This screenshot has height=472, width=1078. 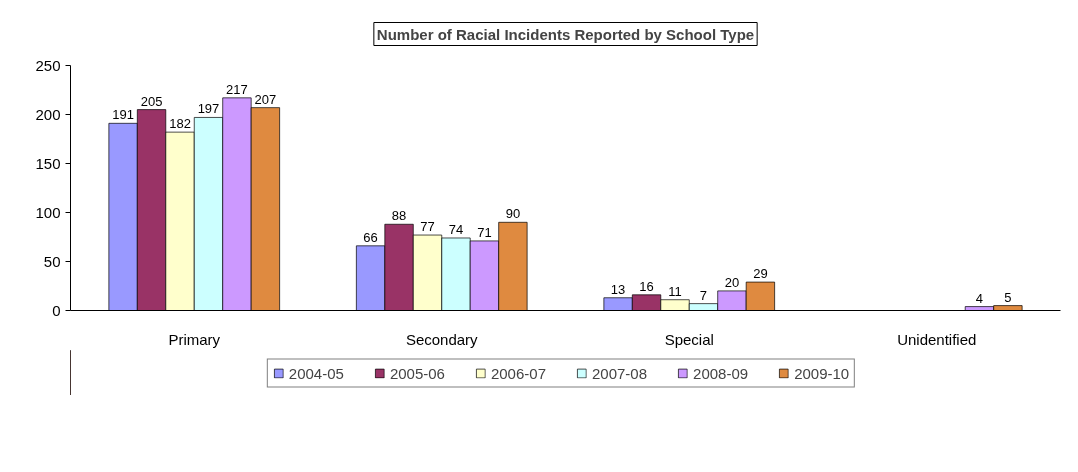 What do you see at coordinates (370, 237) in the screenshot?
I see `data-label: 66` at bounding box center [370, 237].